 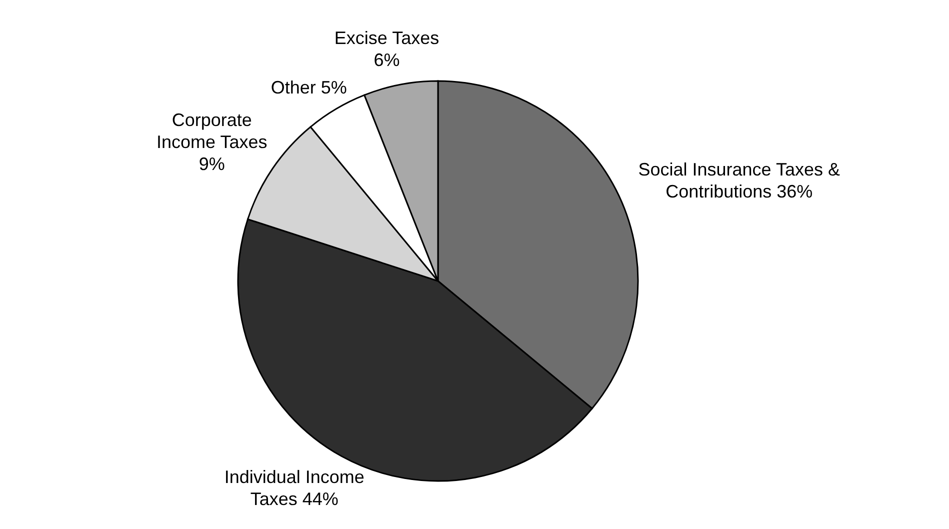 What do you see at coordinates (387, 60) in the screenshot?
I see `data-label: 6%` at bounding box center [387, 60].